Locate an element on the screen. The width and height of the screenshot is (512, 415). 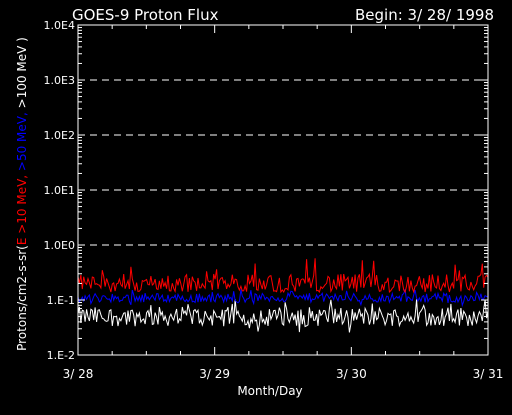
y-tick-label: 1.0E2 is located at coordinates (59, 135).